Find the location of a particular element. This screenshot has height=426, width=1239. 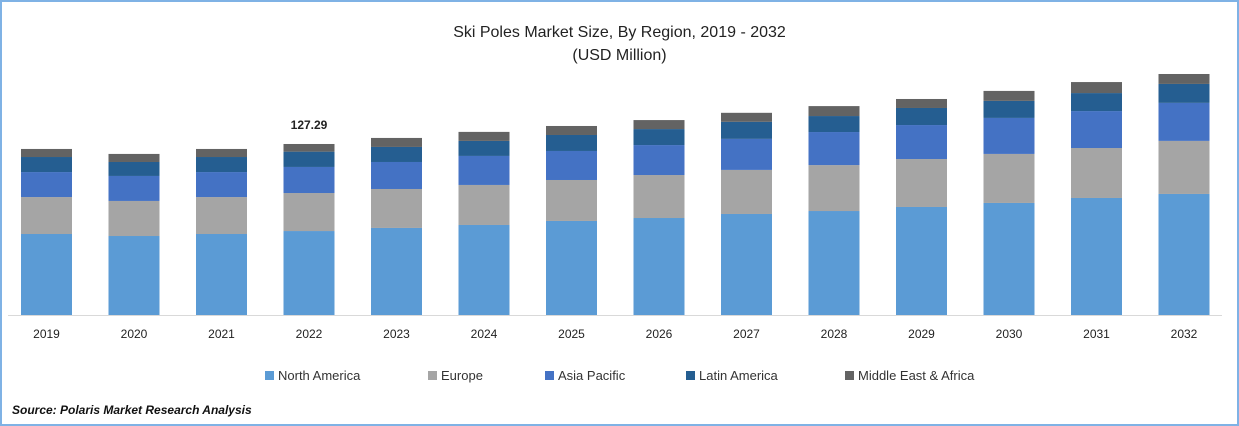

bar-segment-asia-pacific-2030 is located at coordinates (1009, 135).